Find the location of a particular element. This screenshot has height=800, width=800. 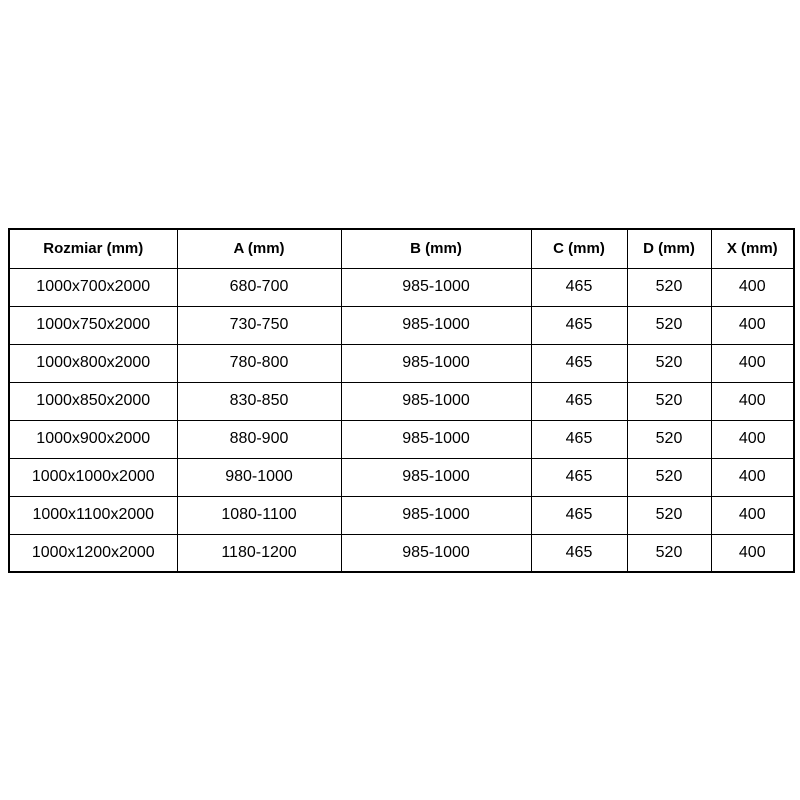

table-cell: 830-850 is located at coordinates (259, 401).